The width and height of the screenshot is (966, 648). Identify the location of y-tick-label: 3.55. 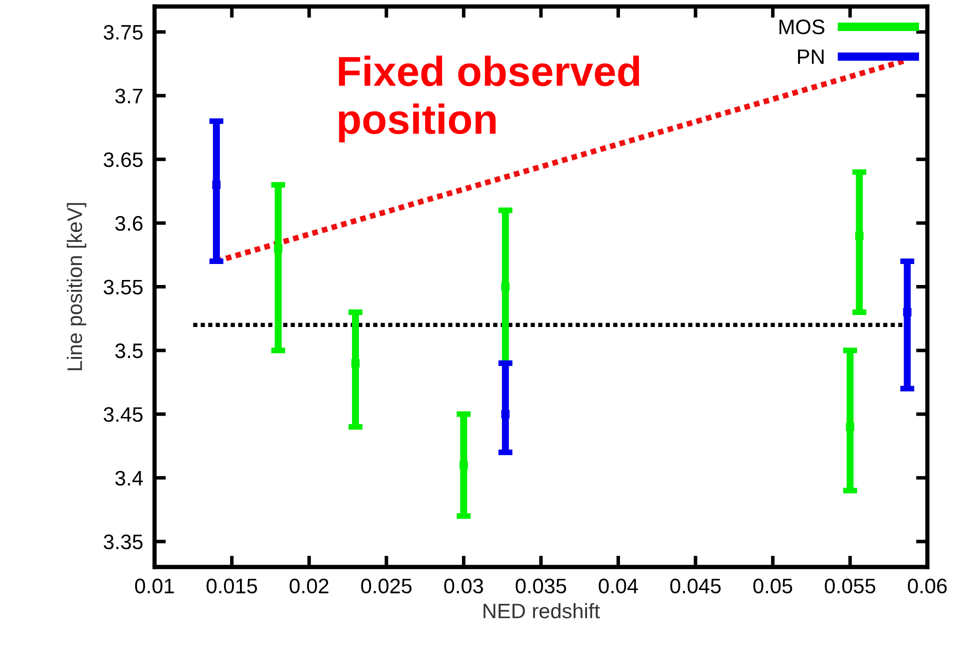
(123, 287).